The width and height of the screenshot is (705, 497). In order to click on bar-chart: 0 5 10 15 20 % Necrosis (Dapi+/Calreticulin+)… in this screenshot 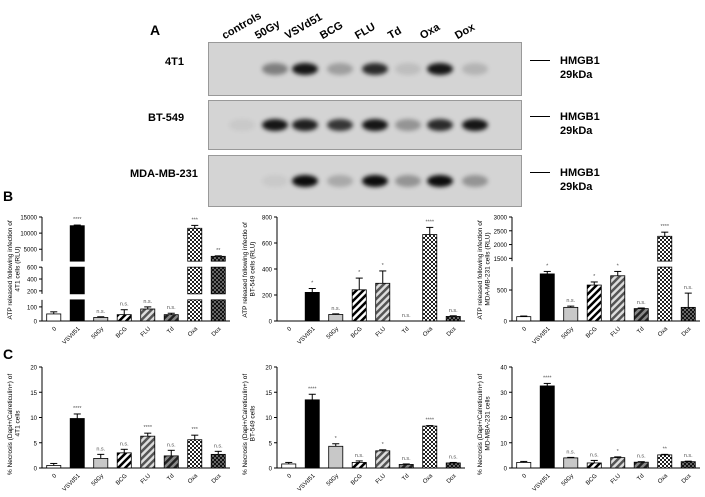, I will do `click(118, 429)`.